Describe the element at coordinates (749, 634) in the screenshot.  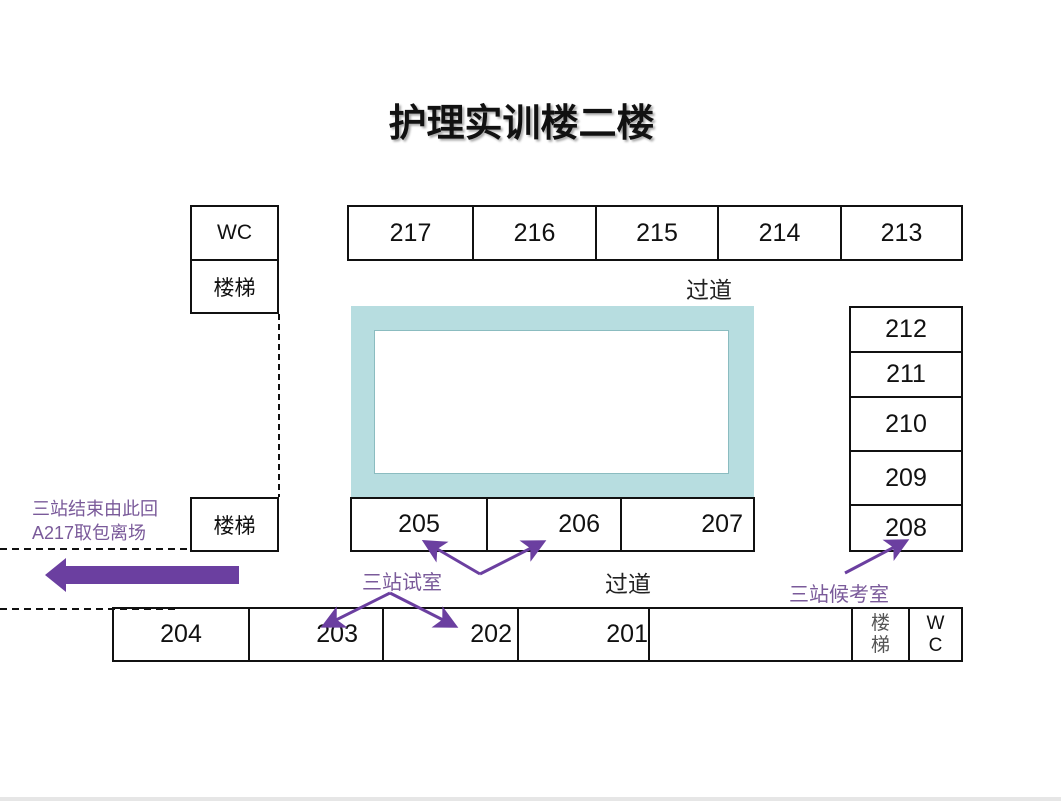
I see `room-blank` at that location.